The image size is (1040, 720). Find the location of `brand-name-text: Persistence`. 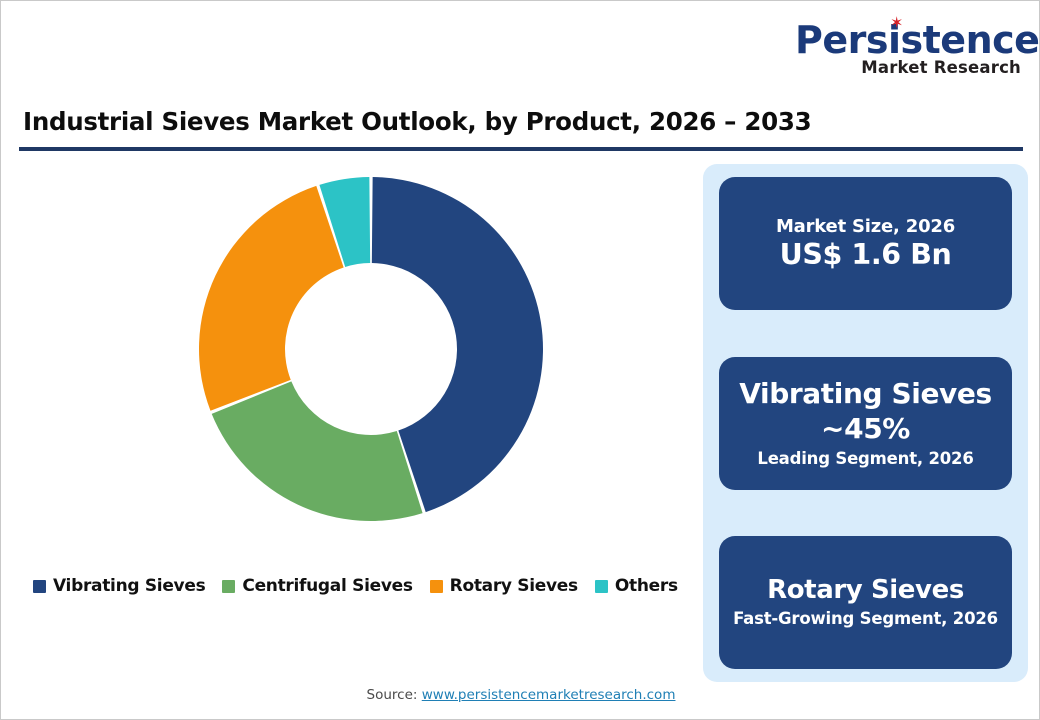

brand-name-text: Persistence is located at coordinates (917, 40).